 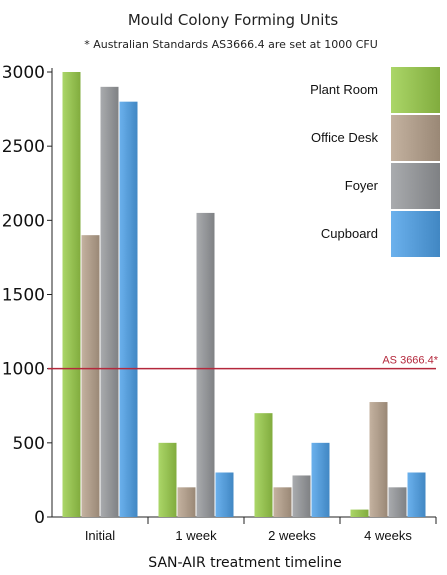 What do you see at coordinates (23, 73) in the screenshot?
I see `y-tick-label: 3000` at bounding box center [23, 73].